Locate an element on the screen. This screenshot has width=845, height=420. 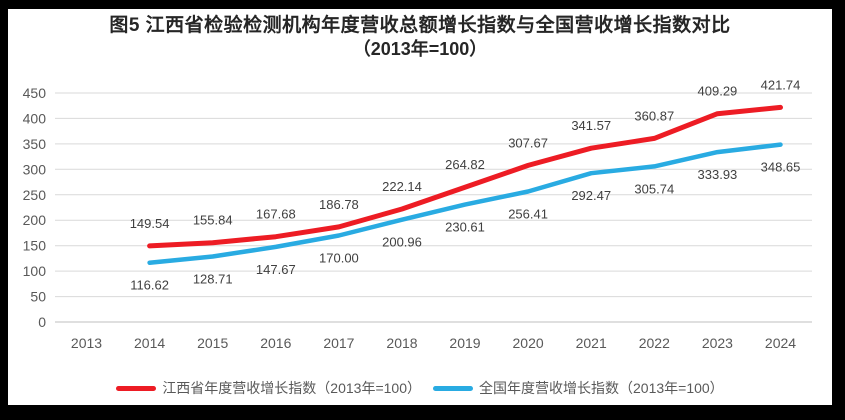
legend-item-jiangxi: 江西省年度营收增长指数（2013年=100） is located at coordinates (268, 388).